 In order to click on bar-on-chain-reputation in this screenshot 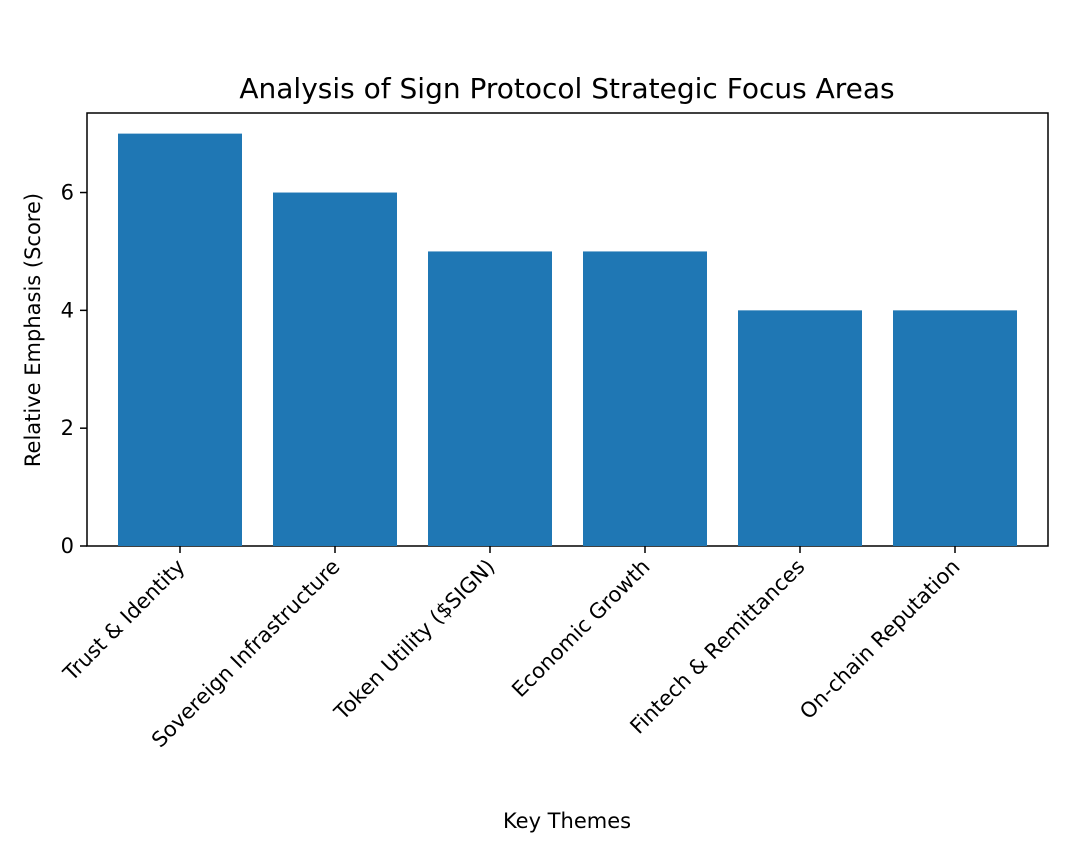, I will do `click(955, 428)`.